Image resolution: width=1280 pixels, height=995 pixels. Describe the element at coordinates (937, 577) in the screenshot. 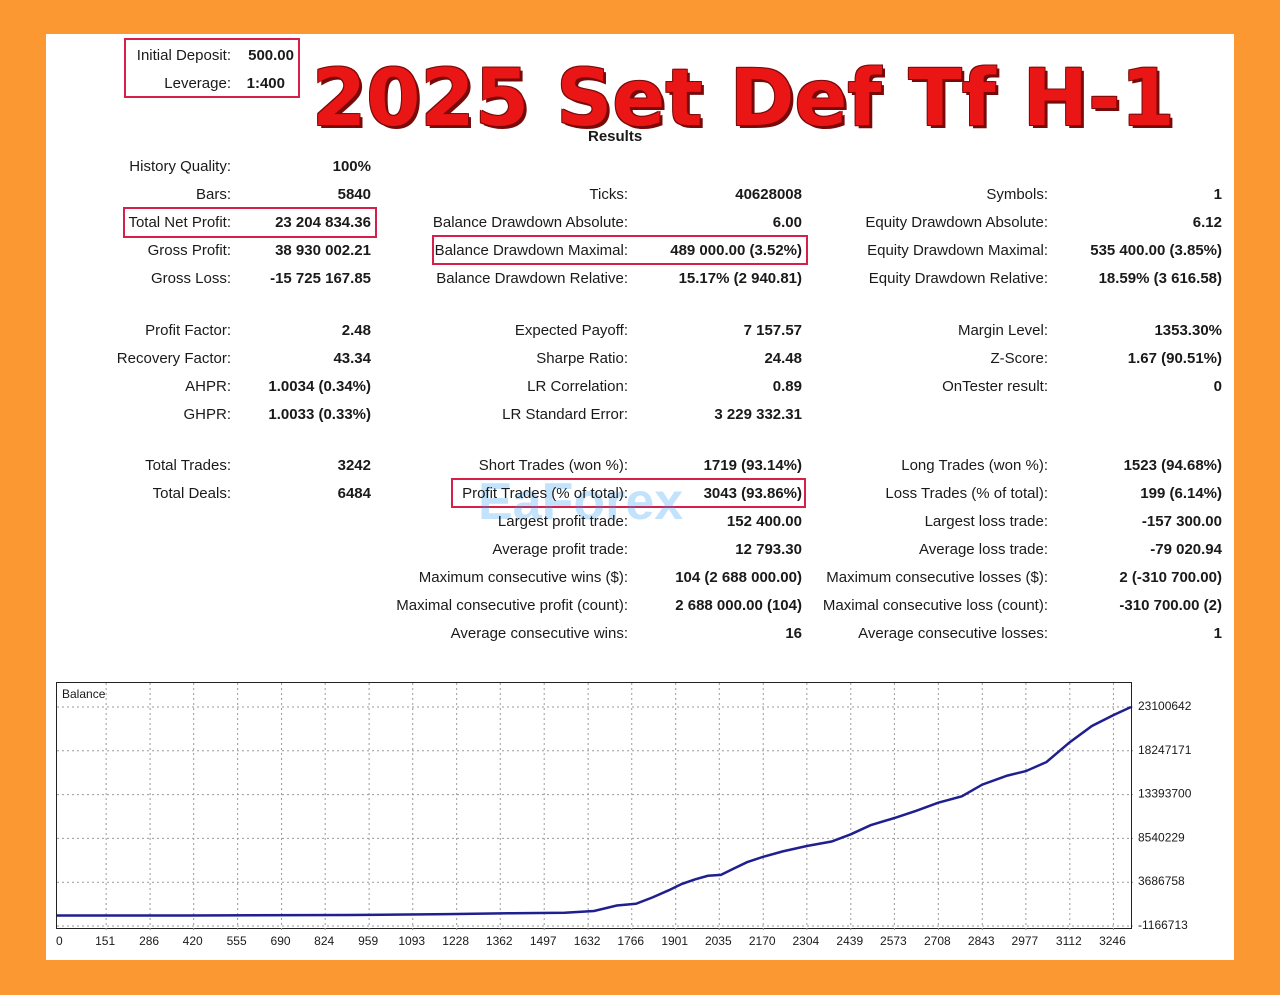

I see `stat-label: Maximum consecutive losses ($):` at that location.